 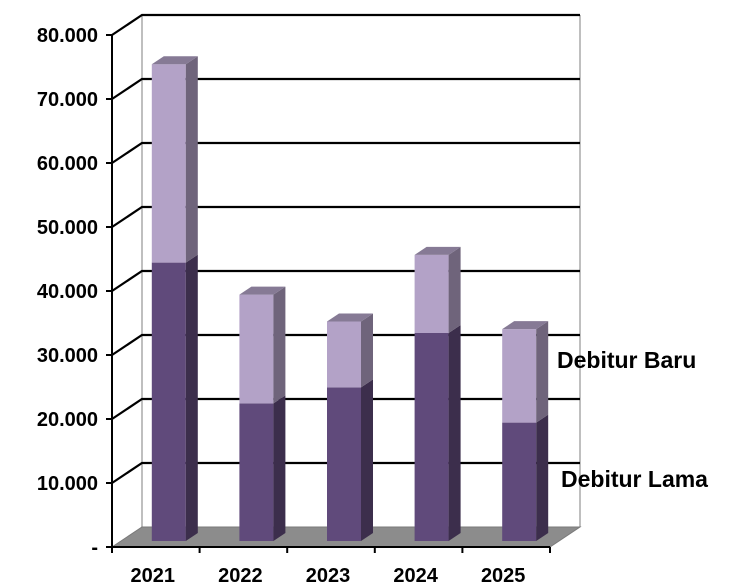 I want to click on bar-2023-debitur-baru, so click(x=350, y=350).